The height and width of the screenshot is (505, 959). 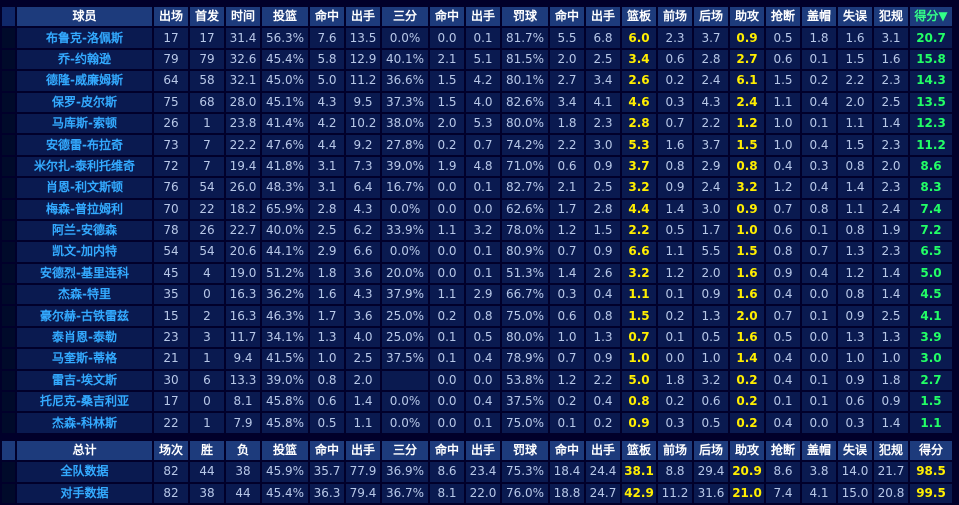 I want to click on player-name-link: 乔-约翰逊, so click(x=84, y=59).